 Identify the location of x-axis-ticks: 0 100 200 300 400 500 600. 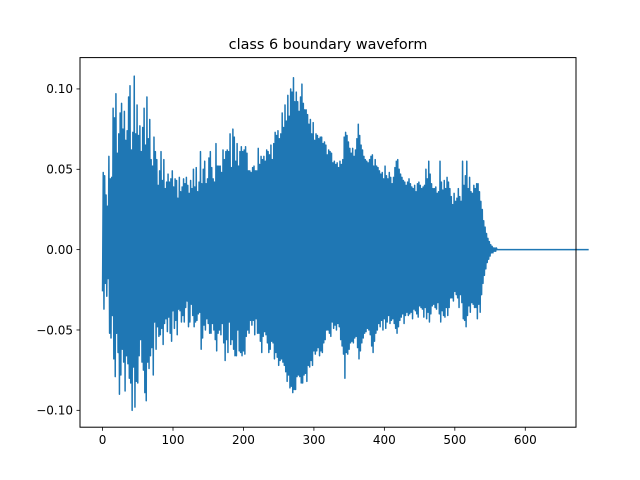
(318, 437).